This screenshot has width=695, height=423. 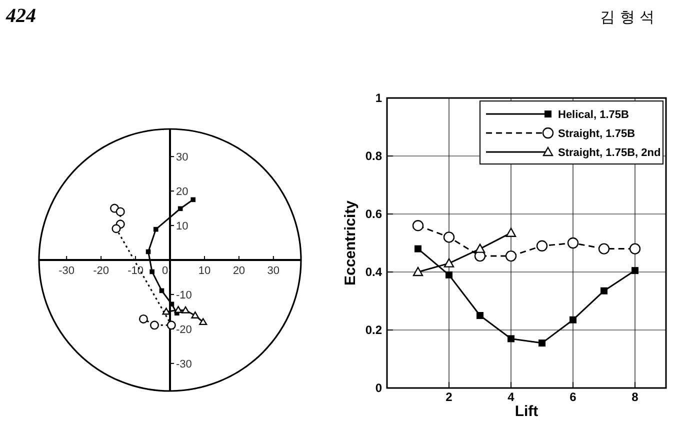 What do you see at coordinates (373, 214) in the screenshot?
I see `y-tick-label: 0.6` at bounding box center [373, 214].